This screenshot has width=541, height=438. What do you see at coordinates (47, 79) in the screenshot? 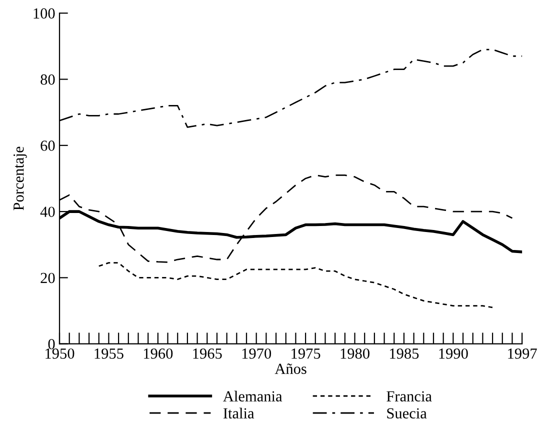
I see `y-tick-label: 80` at bounding box center [47, 79].